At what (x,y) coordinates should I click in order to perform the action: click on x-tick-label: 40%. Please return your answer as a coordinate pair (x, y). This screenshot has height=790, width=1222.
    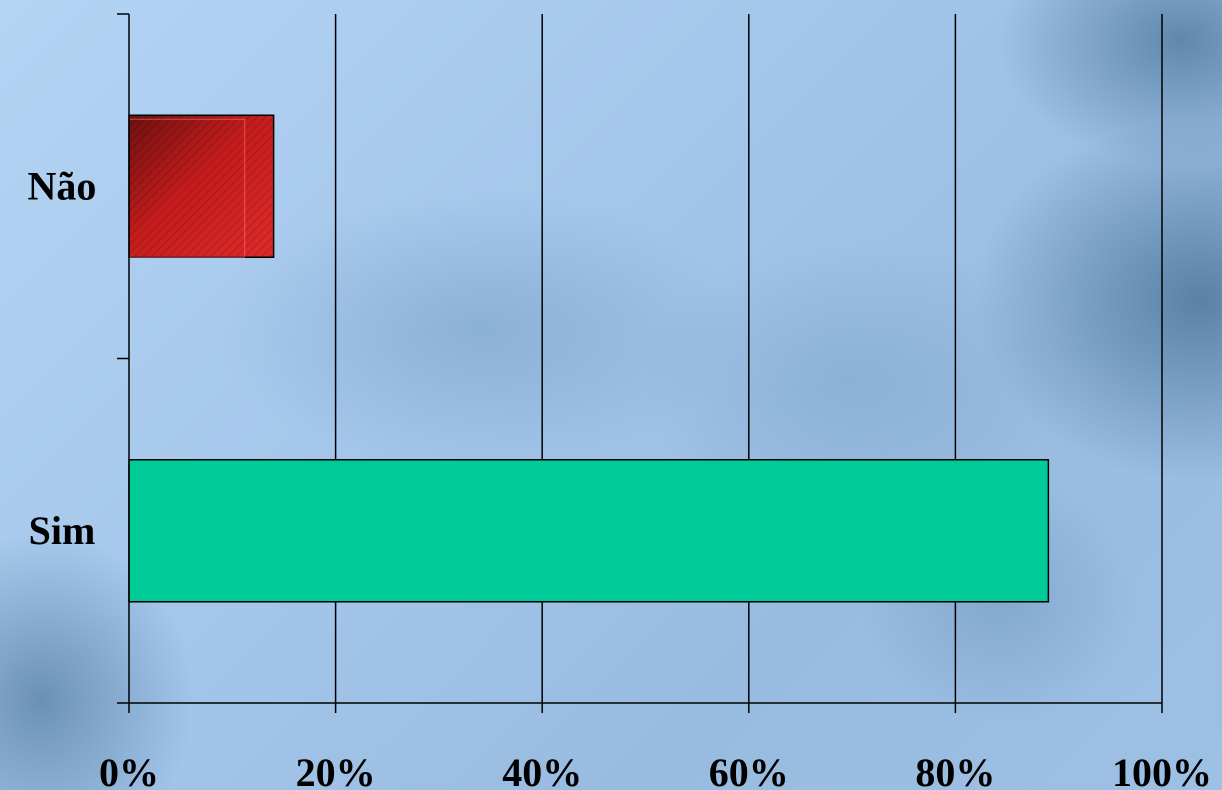
    Looking at the image, I should click on (542, 770).